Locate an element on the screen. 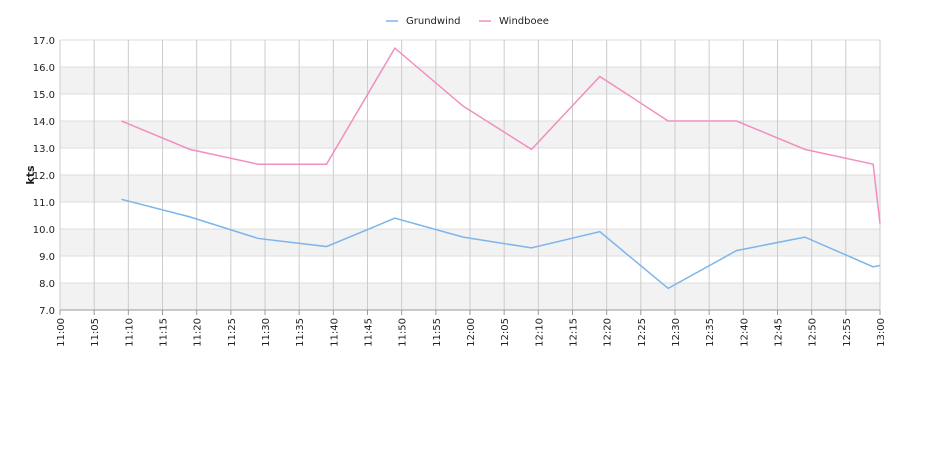 The image size is (940, 450). x-tick-label: 11:55 is located at coordinates (437, 332).